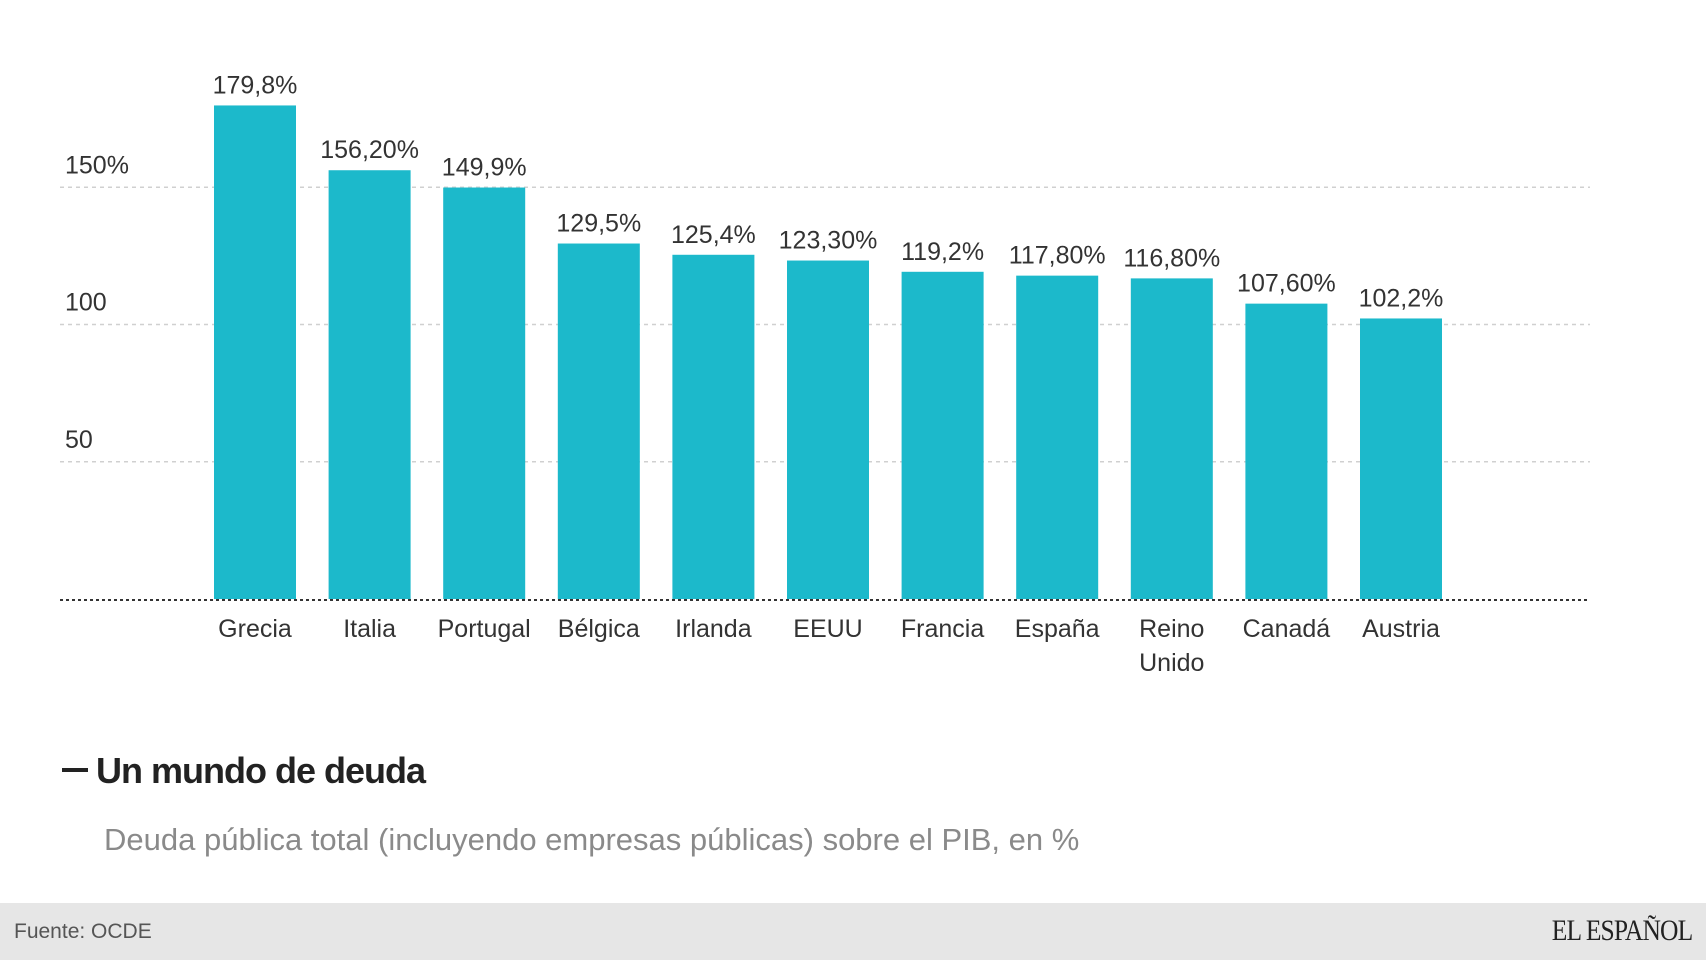  Describe the element at coordinates (97, 165) in the screenshot. I see `y-tick-label: 150%` at that location.